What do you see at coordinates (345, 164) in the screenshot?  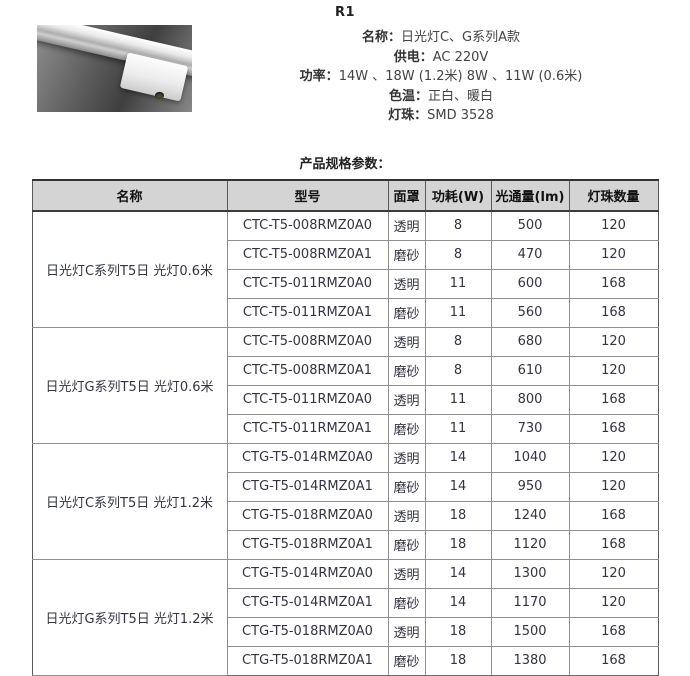 I see `table-title: 产品规格参数：` at bounding box center [345, 164].